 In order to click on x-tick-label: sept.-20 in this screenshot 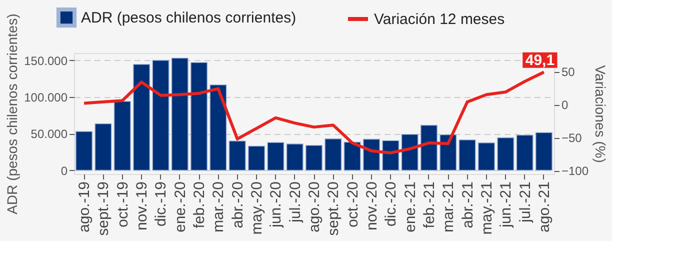, I will do `click(333, 209)`.